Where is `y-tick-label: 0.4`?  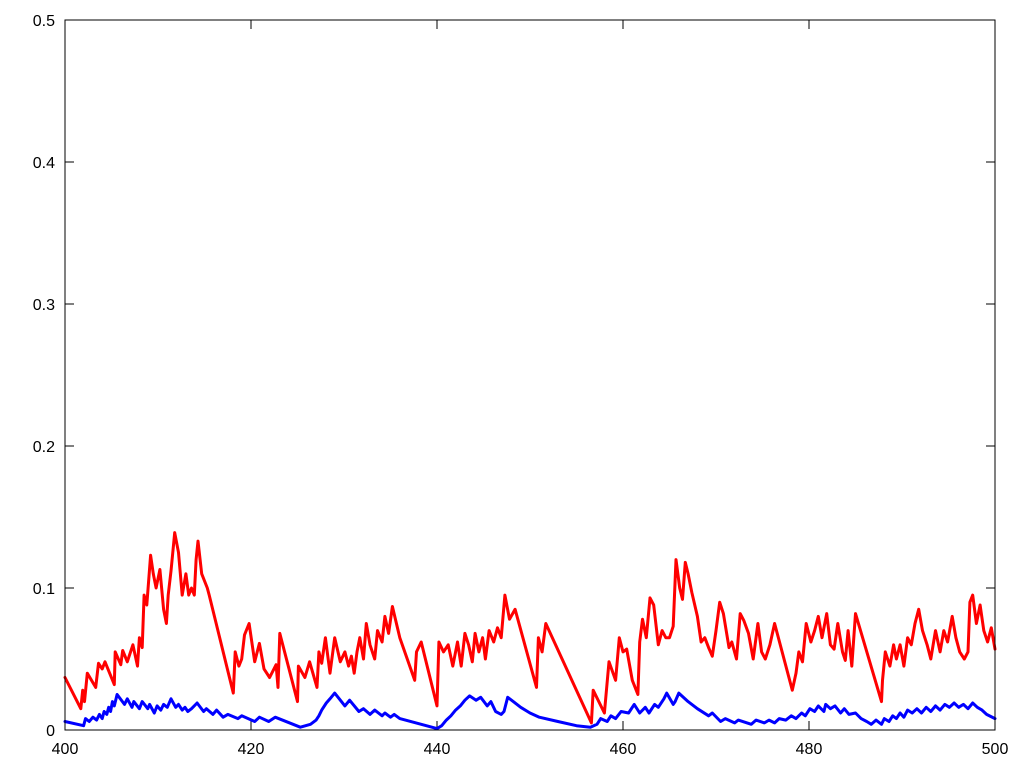
y-tick-label: 0.4 is located at coordinates (44, 163).